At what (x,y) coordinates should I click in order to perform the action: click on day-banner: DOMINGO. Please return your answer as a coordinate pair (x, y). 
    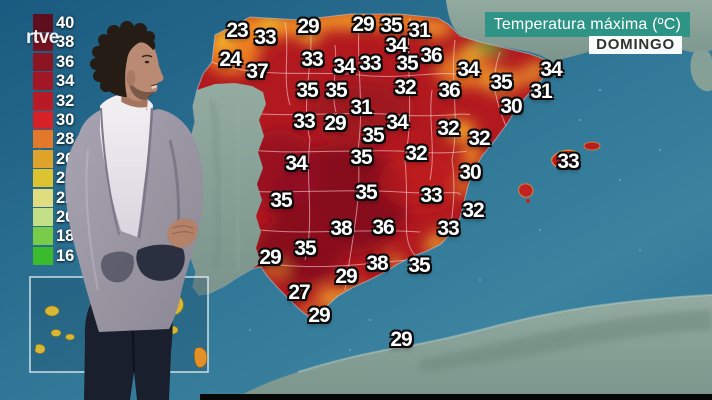
    Looking at the image, I should click on (635, 45).